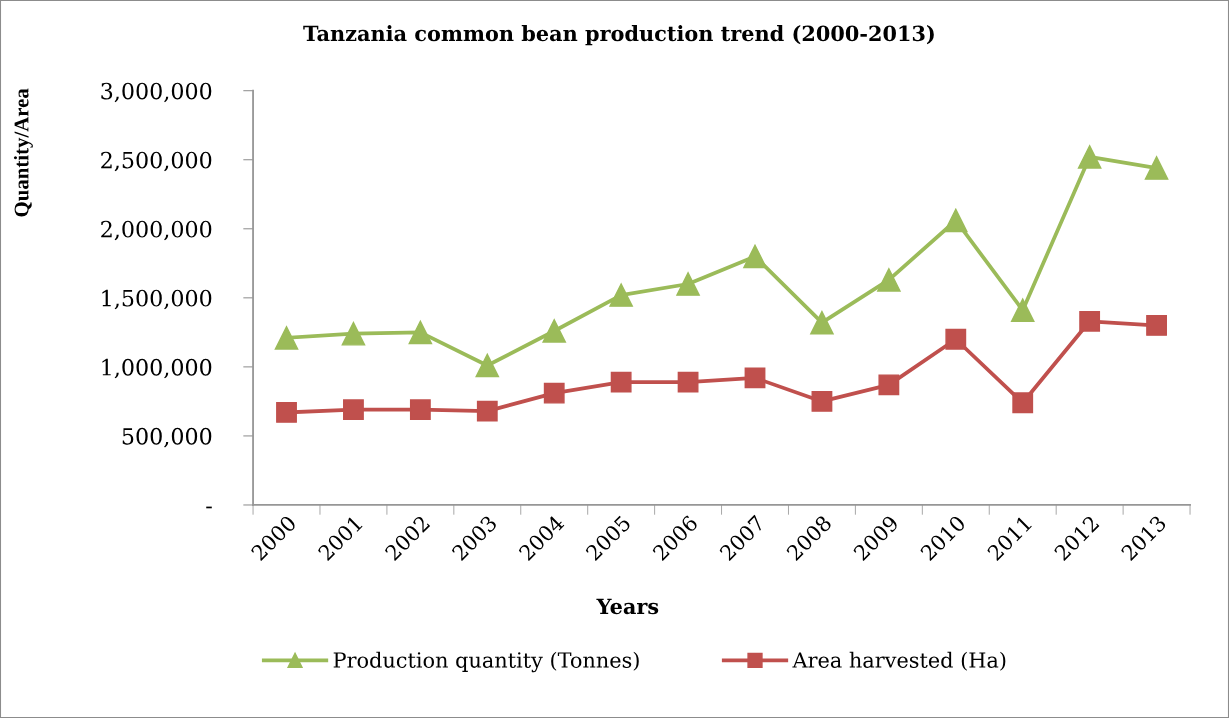 The width and height of the screenshot is (1229, 718). What do you see at coordinates (157, 368) in the screenshot?
I see `y-tick-label: 1,000,000` at bounding box center [157, 368].